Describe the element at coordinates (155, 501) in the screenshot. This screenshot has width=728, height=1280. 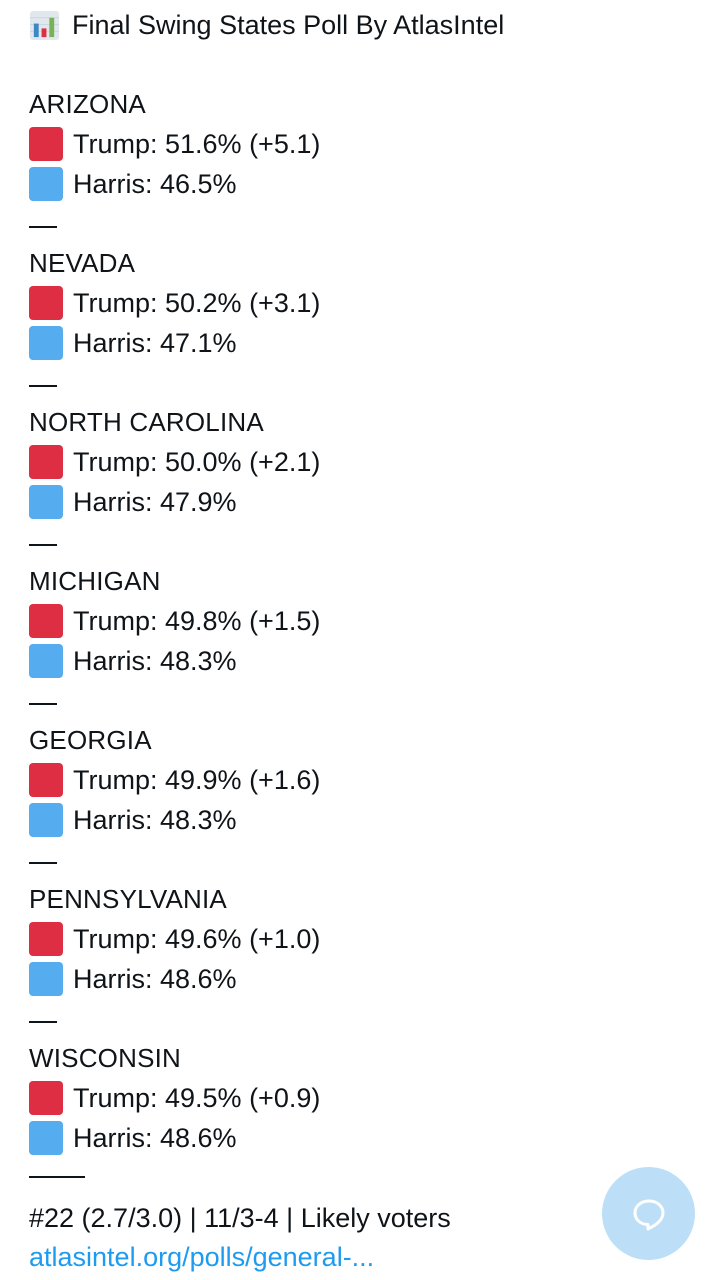
I see `harris-result: Harris: 47.9%` at that location.